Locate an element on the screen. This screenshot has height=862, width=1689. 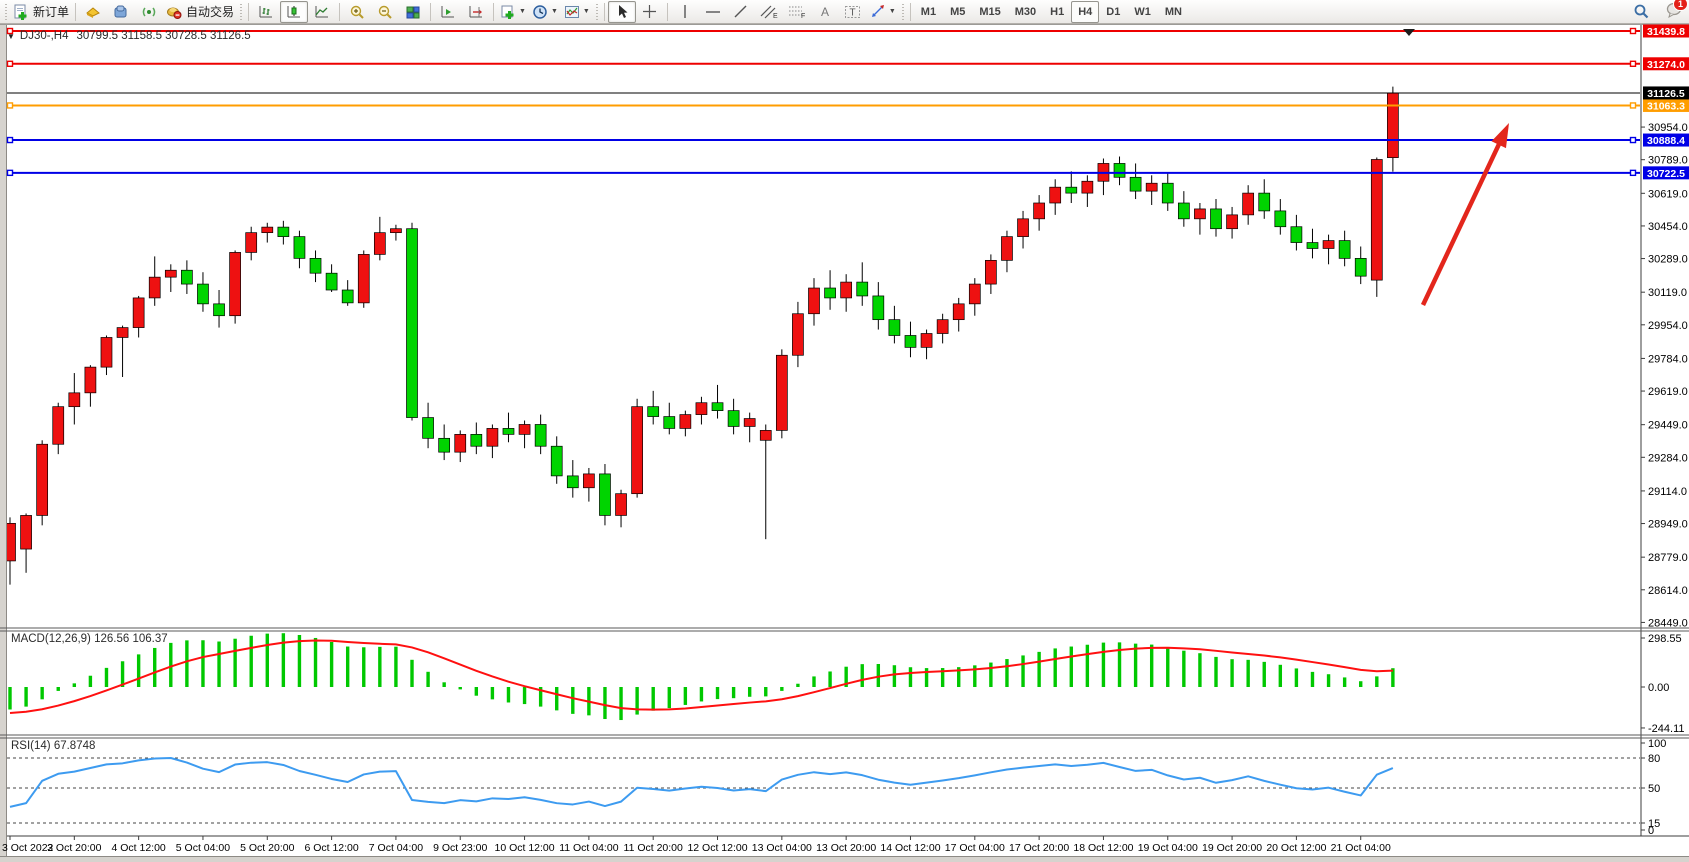
search-button is located at coordinates (1641, 12).